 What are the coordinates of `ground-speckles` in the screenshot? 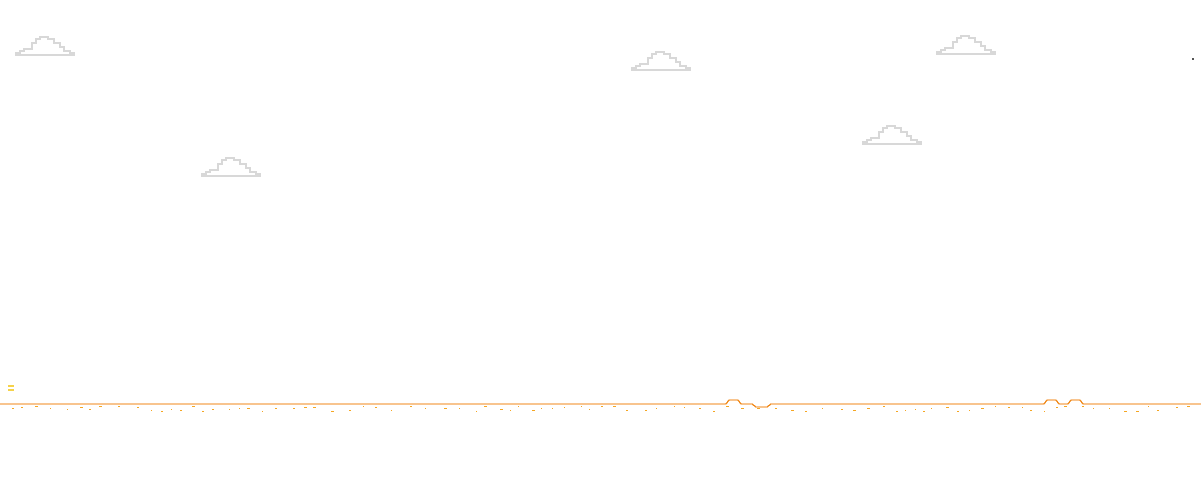 It's located at (601, 409).